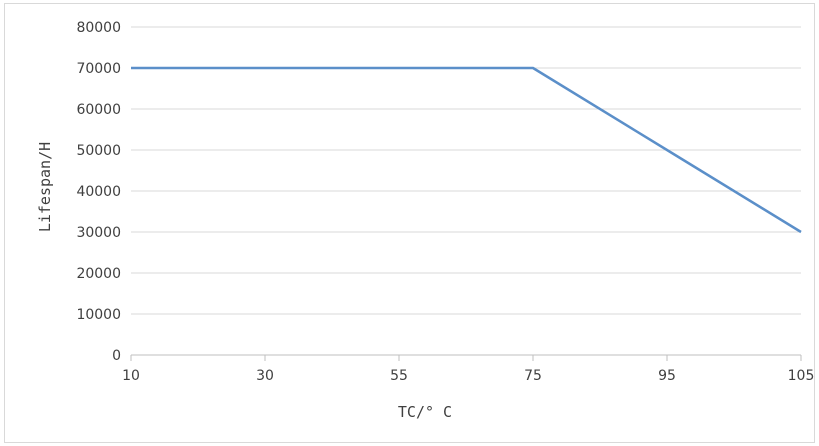  Describe the element at coordinates (98, 315) in the screenshot. I see `y-tick-label: 10000` at that location.